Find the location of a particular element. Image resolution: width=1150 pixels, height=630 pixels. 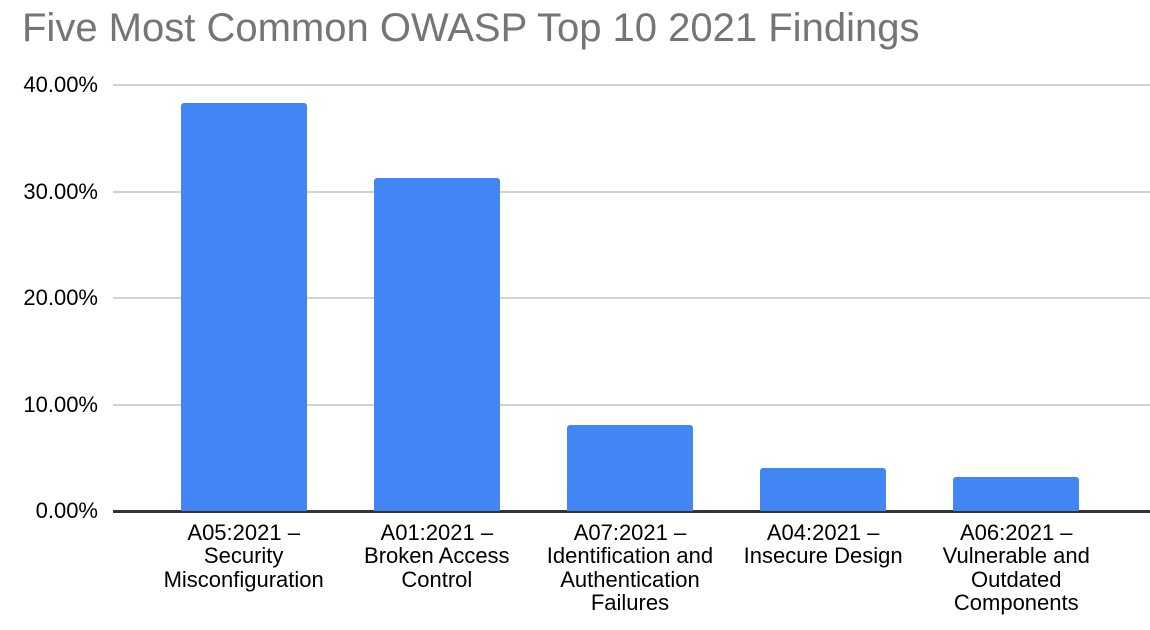

x-axis-tick-label-line: A07:2021 – is located at coordinates (630, 532).